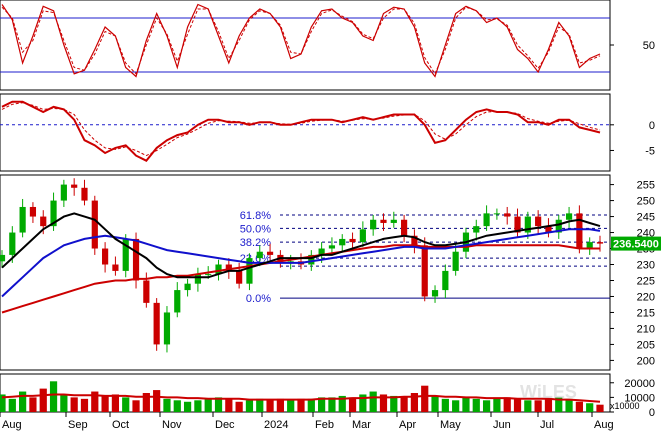 The width and height of the screenshot is (661, 433). What do you see at coordinates (301, 398) in the screenshot?
I see `volume-average-line` at bounding box center [301, 398].